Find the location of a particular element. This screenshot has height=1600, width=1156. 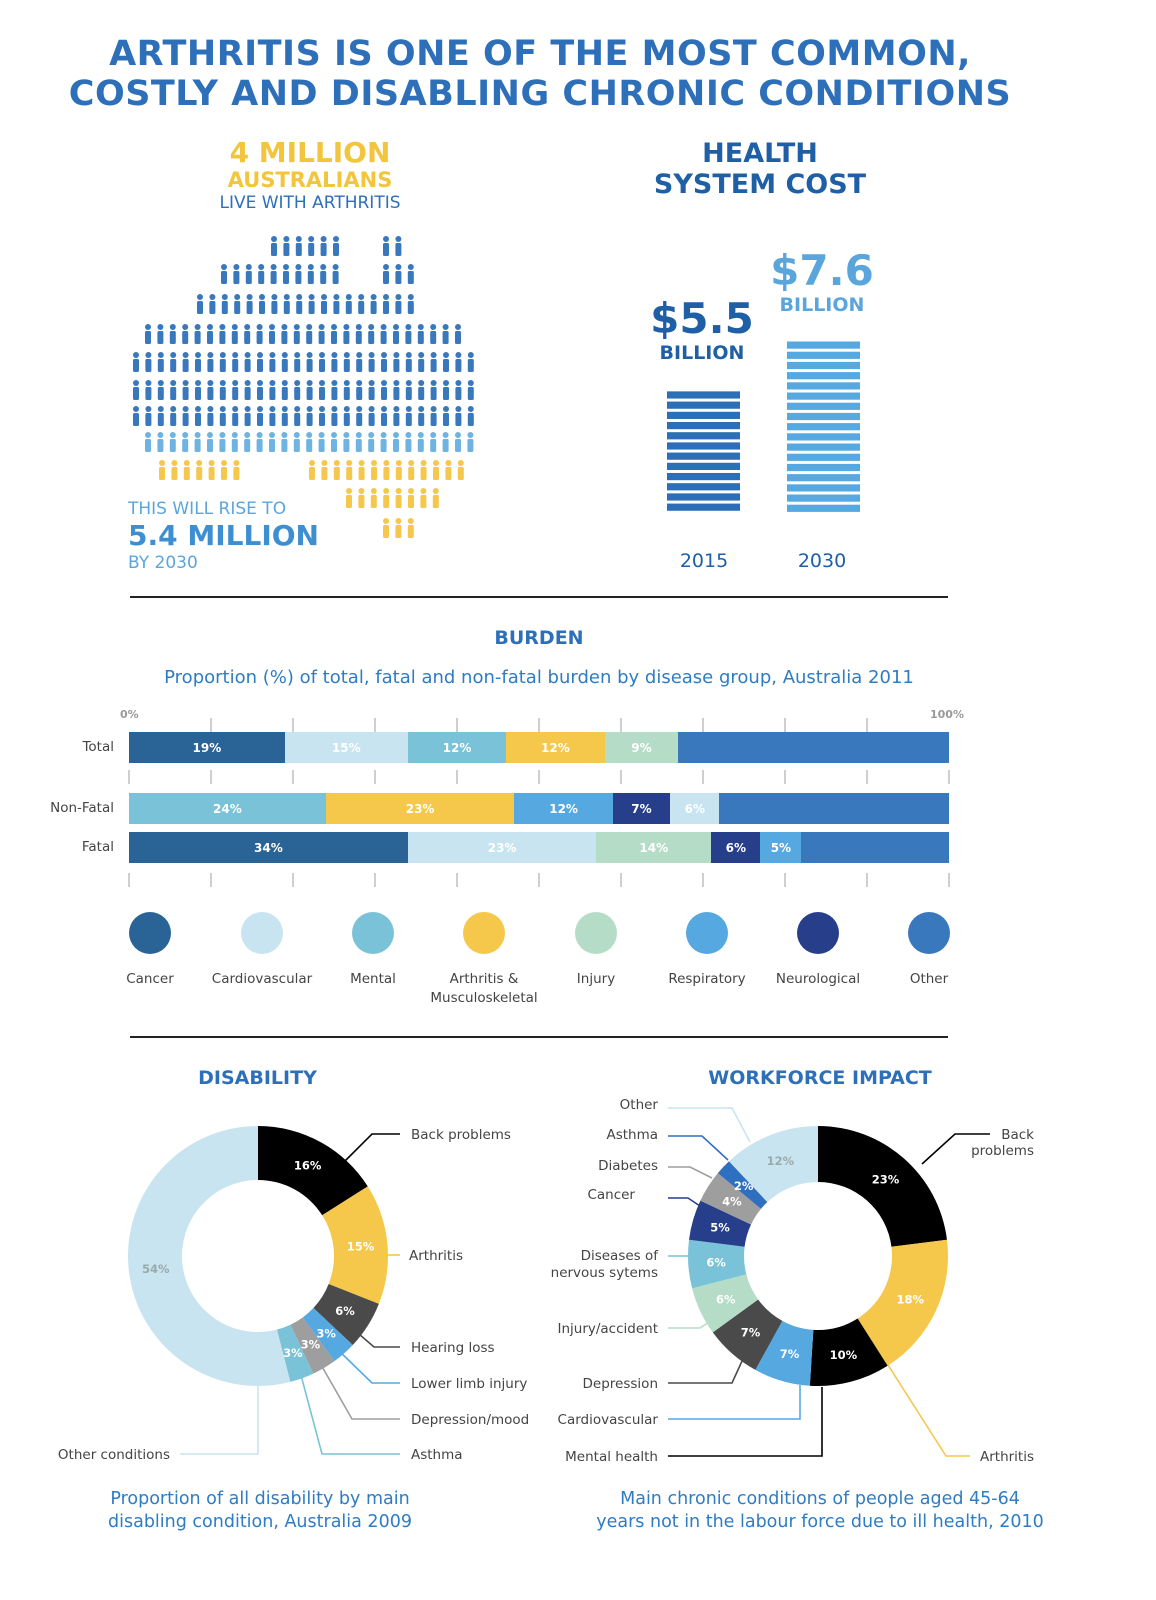

slice-label: 4% is located at coordinates (732, 1201).